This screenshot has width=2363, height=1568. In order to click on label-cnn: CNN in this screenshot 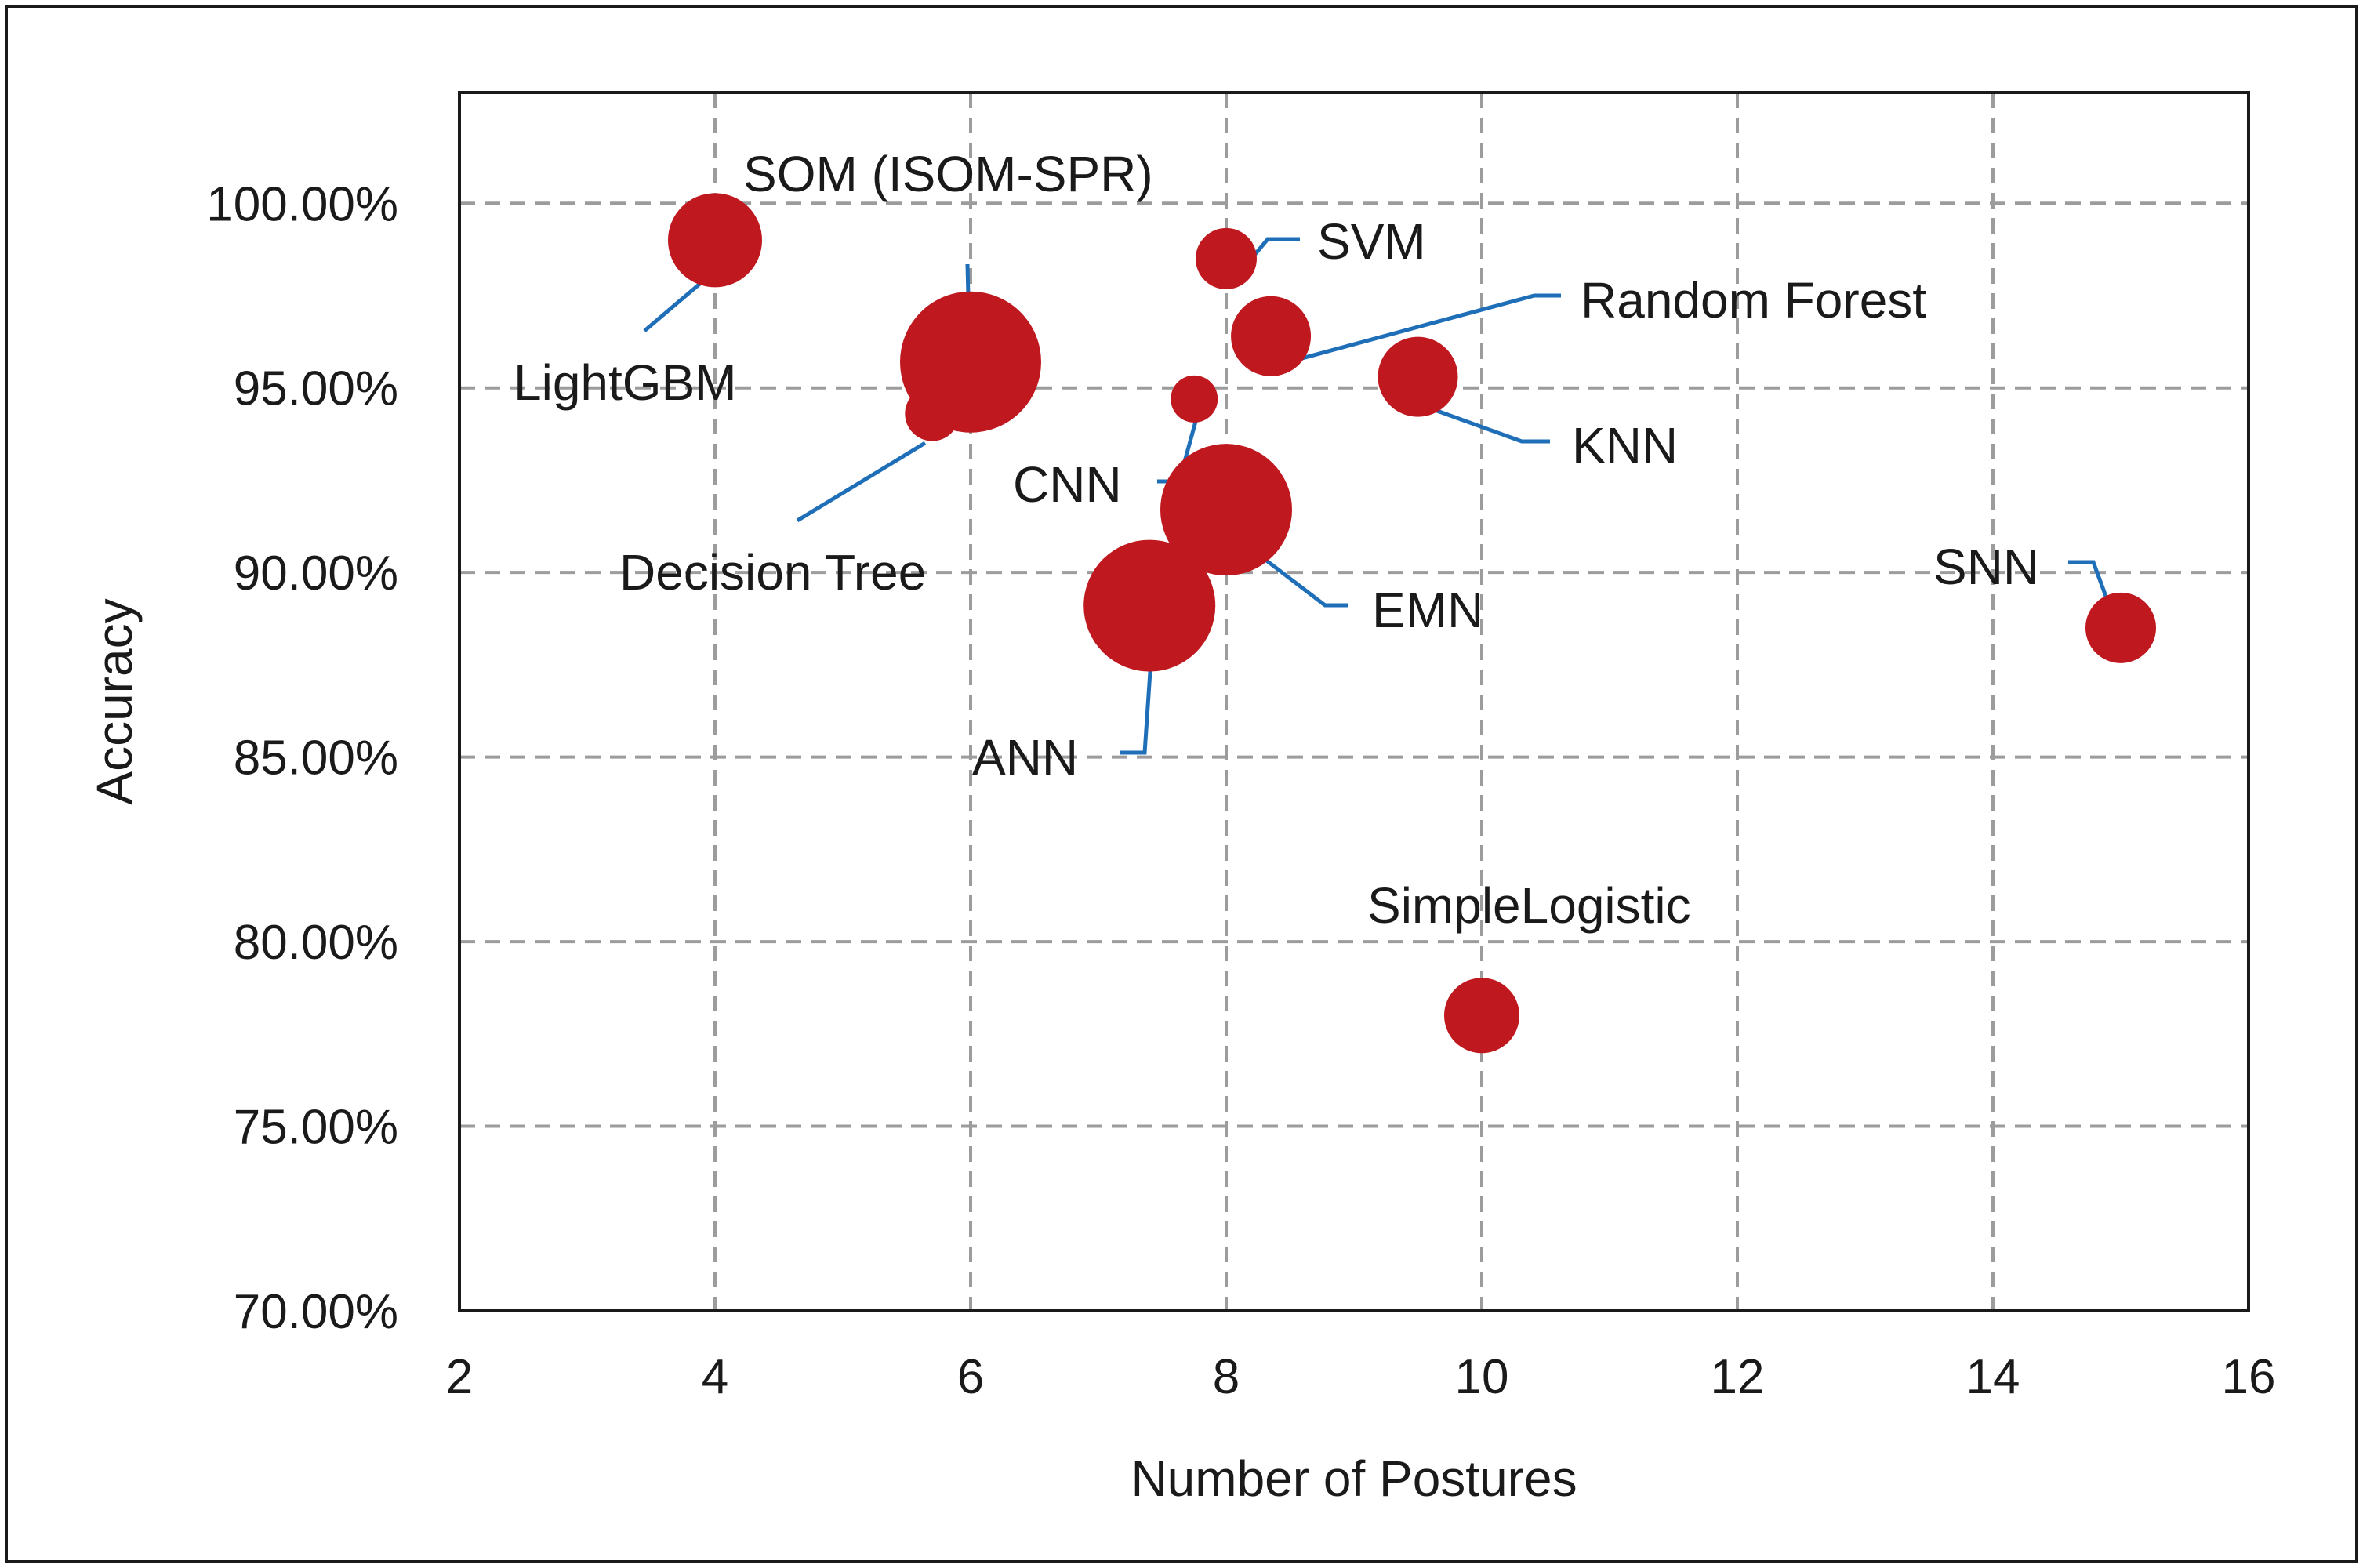, I will do `click(1067, 484)`.